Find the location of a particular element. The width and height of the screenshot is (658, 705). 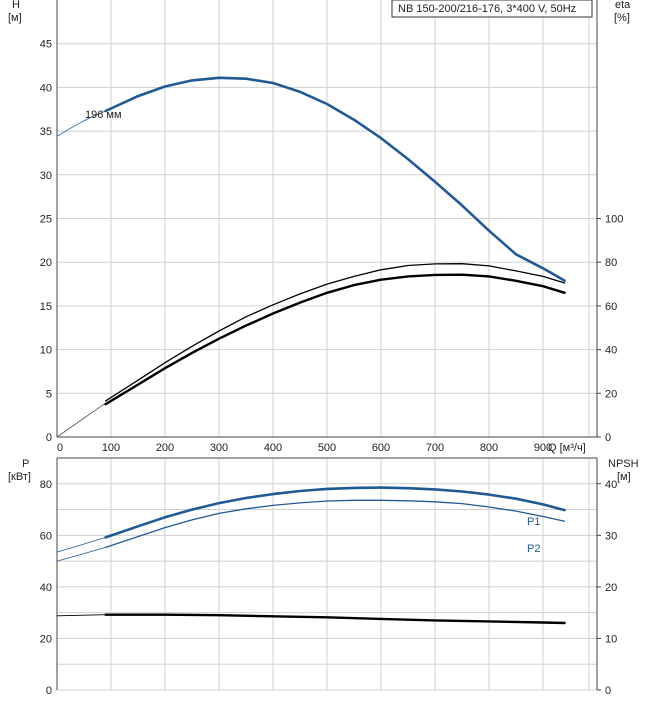

p1-curve is located at coordinates (335, 512).